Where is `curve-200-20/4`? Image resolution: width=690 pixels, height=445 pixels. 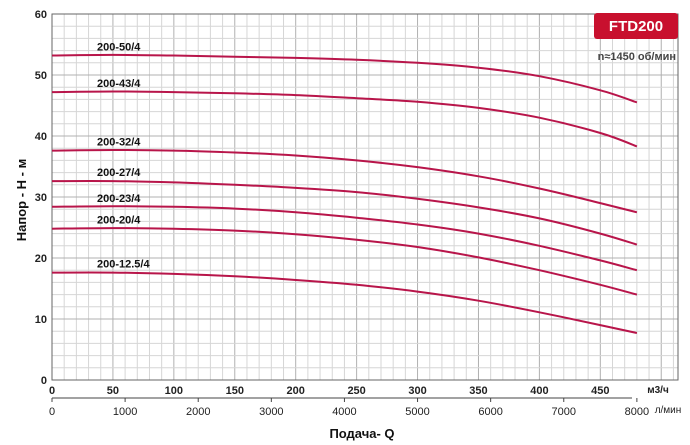
curve-200-20/4 is located at coordinates (344, 261).